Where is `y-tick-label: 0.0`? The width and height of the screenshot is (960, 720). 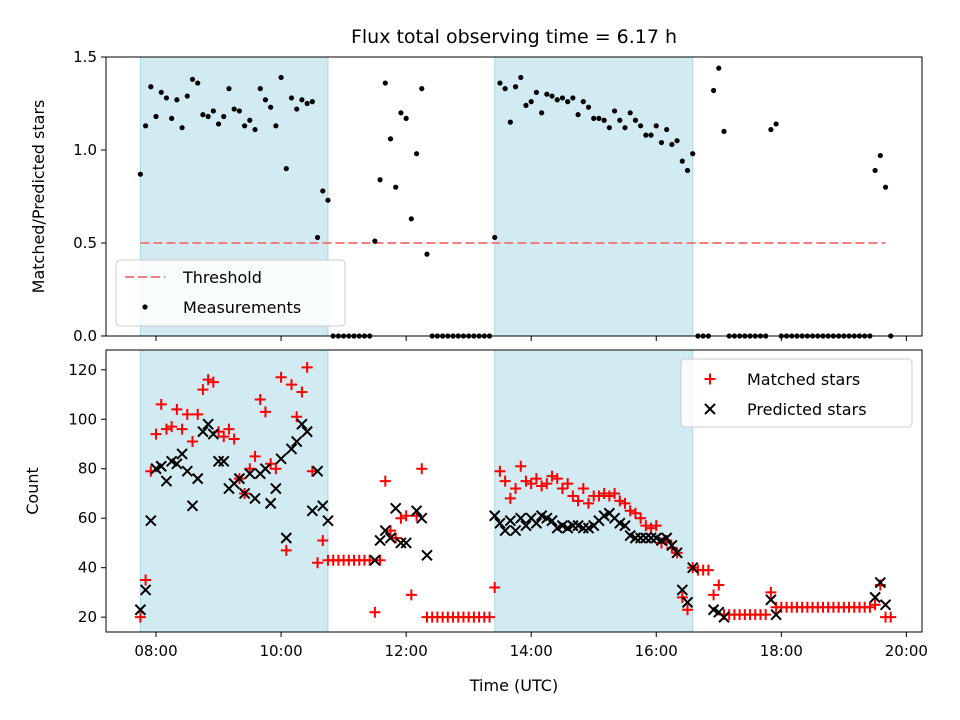 y-tick-label: 0.0 is located at coordinates (85, 336).